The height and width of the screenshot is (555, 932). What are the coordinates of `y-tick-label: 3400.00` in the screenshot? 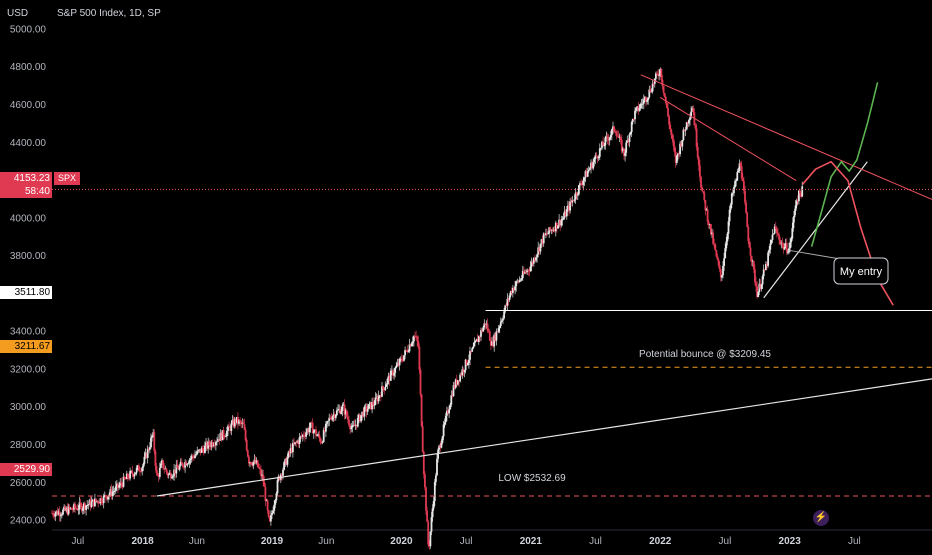 It's located at (28, 332).